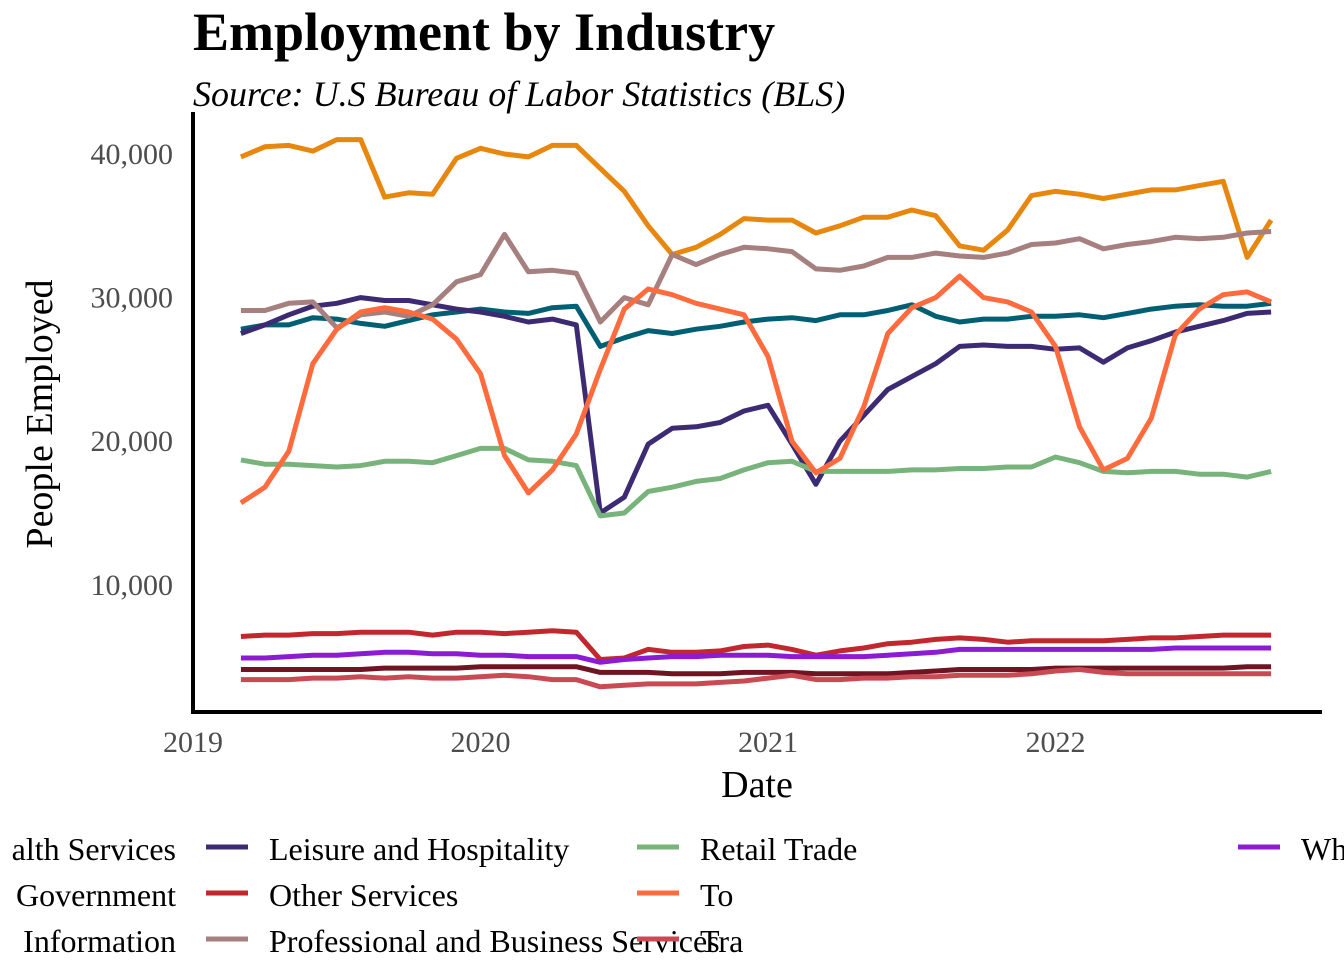 The width and height of the screenshot is (1344, 960). What do you see at coordinates (419, 849) in the screenshot?
I see `legend-label-leisure-and-hospitality: Leisure and Hospitality` at bounding box center [419, 849].